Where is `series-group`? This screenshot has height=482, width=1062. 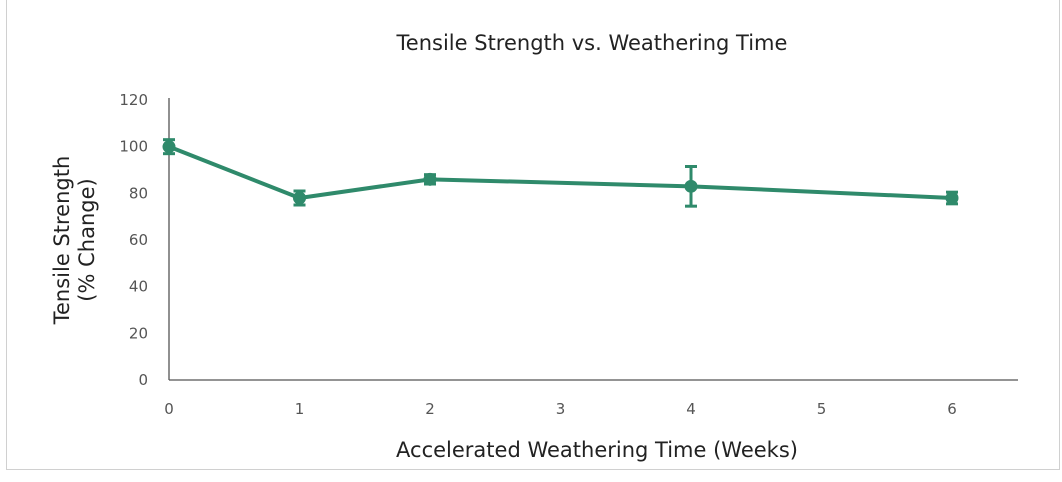
series-group is located at coordinates (560, 173).